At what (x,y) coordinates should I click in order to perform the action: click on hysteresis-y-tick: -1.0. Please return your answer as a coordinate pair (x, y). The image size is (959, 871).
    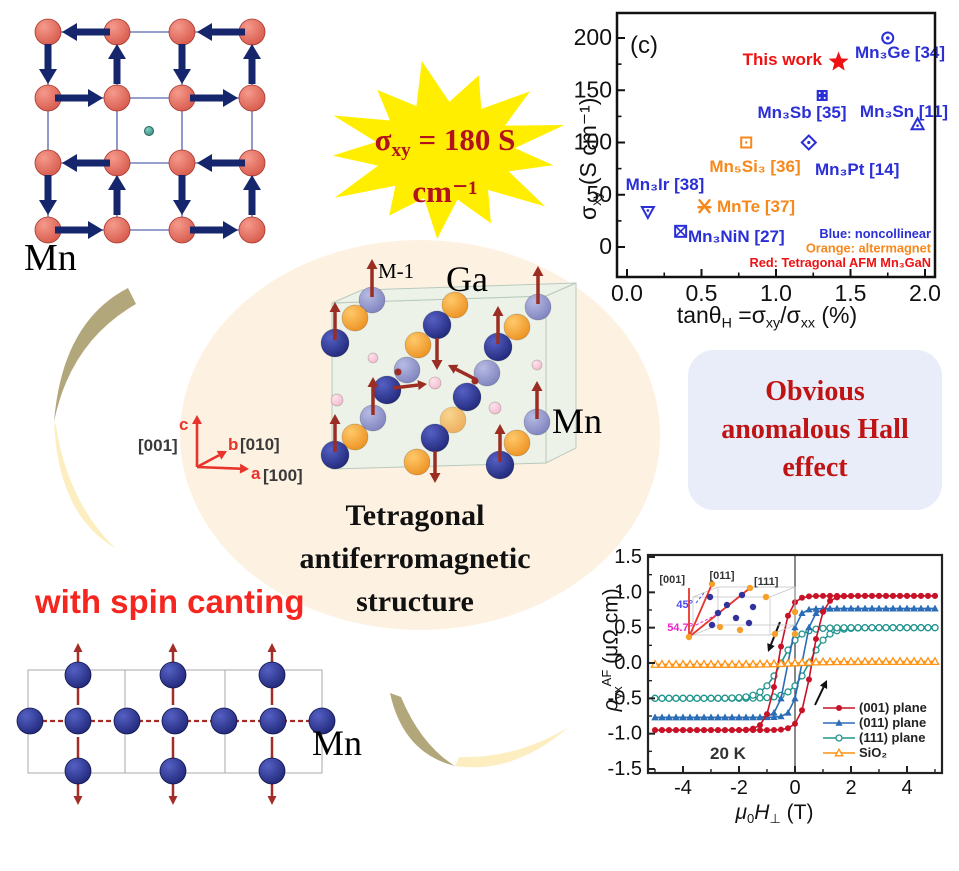
    Looking at the image, I should click on (625, 734).